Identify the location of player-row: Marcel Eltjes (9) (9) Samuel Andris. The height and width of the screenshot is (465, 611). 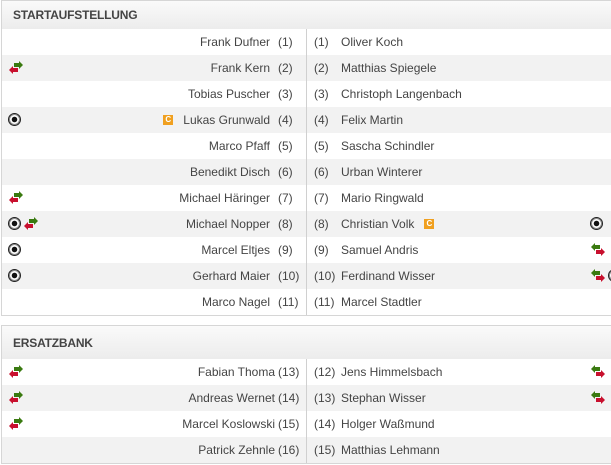
(306, 250).